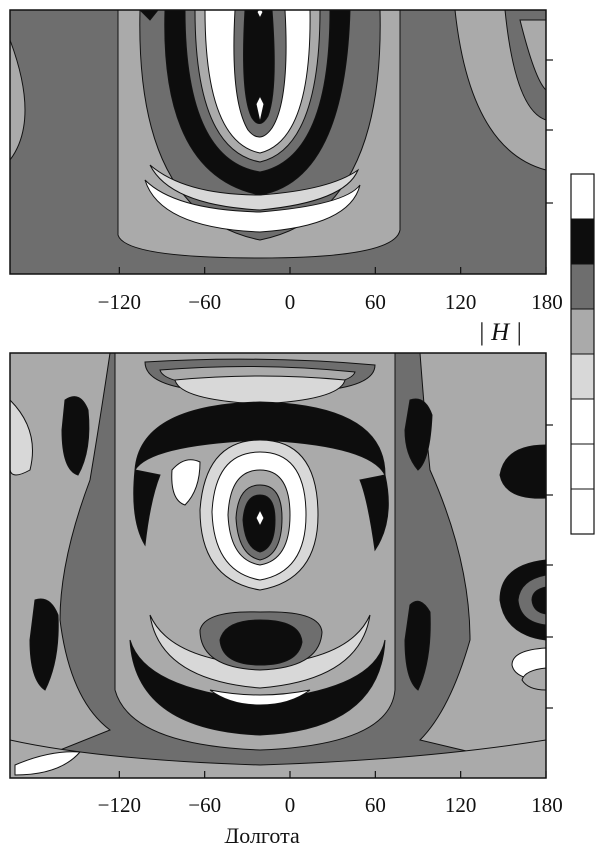 The width and height of the screenshot is (595, 843). I want to click on lower-x-tick-label: 180, so click(547, 805).